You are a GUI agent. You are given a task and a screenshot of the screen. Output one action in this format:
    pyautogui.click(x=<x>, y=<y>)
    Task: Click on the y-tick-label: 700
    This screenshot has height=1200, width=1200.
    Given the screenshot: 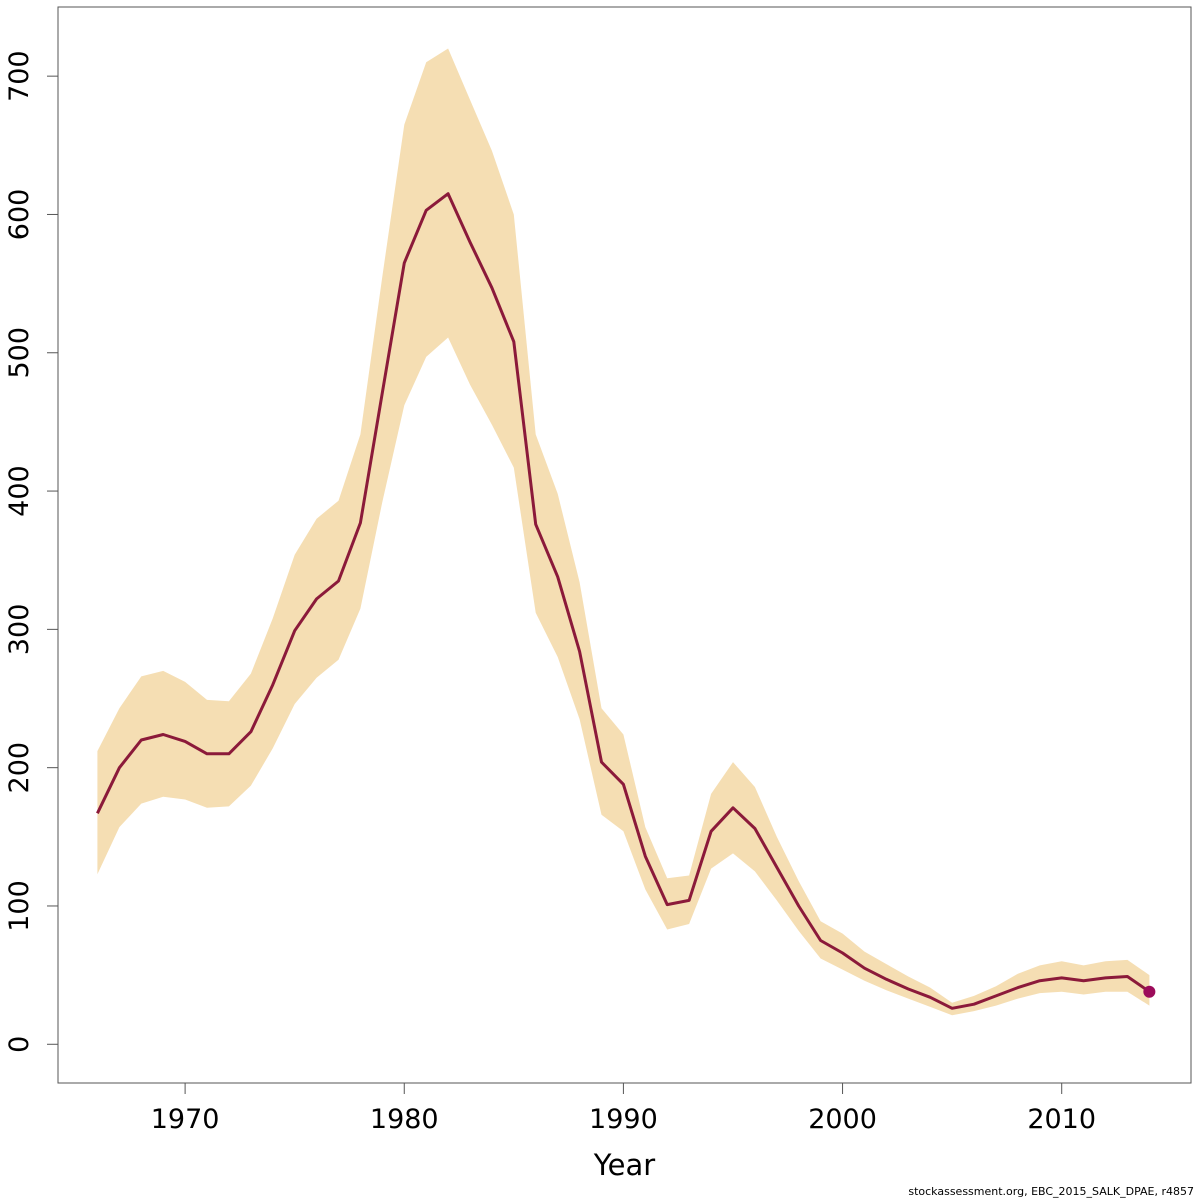 What is the action you would take?
    pyautogui.click(x=19, y=76)
    